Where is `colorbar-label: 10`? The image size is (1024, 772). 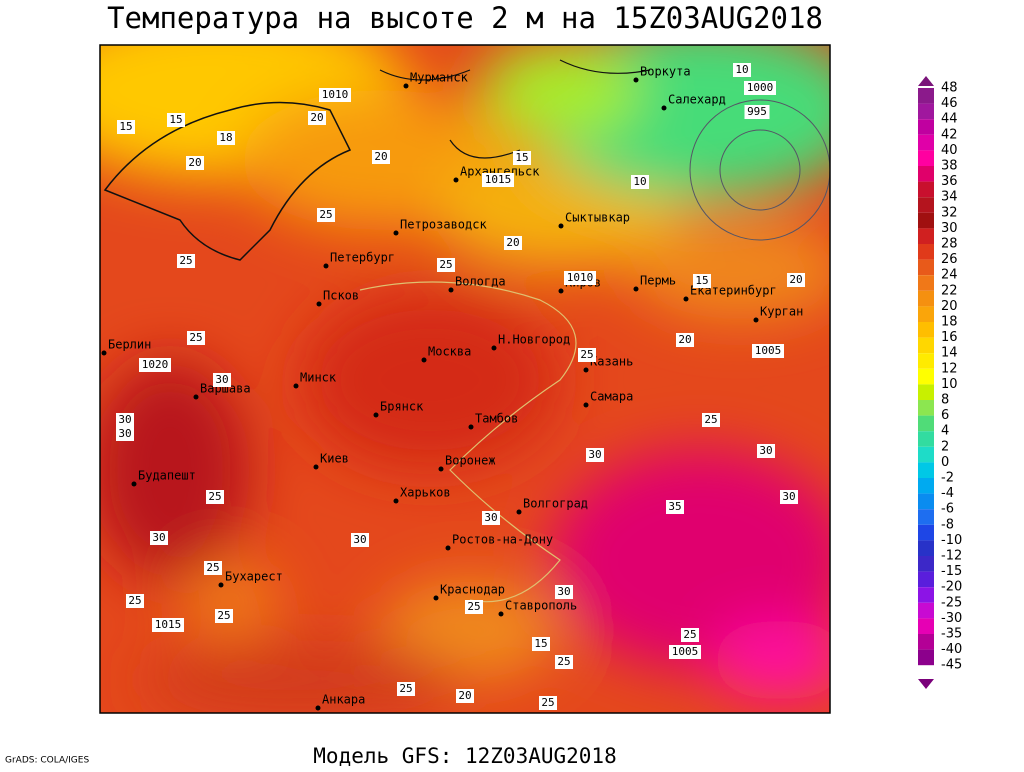
colorbar-label: 10 is located at coordinates (949, 384).